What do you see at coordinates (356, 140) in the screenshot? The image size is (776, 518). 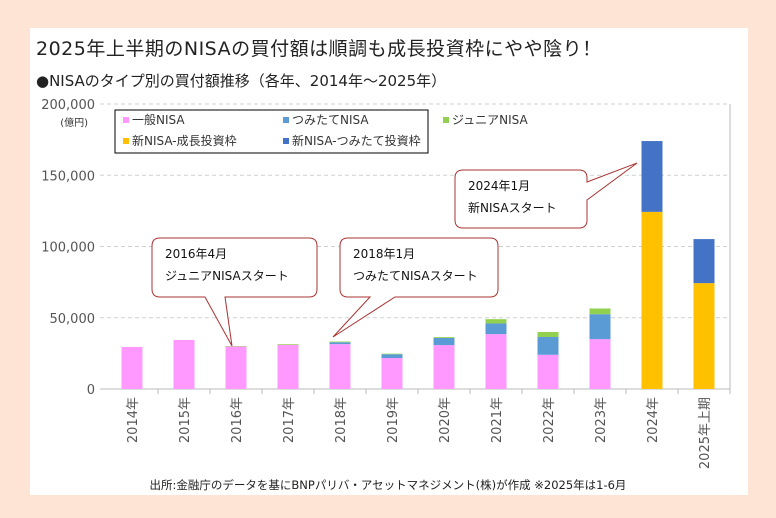 I see `legend-label: 新NISA-つみたて投資枠` at bounding box center [356, 140].